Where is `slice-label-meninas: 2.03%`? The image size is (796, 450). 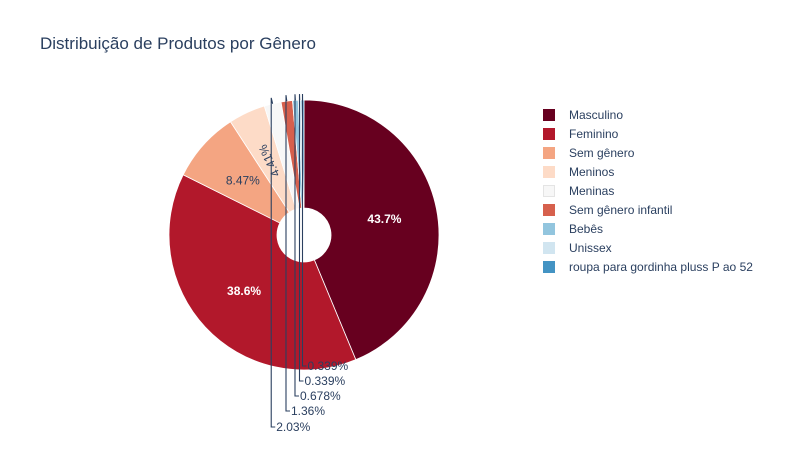 slice-label-meninas: 2.03% is located at coordinates (293, 427).